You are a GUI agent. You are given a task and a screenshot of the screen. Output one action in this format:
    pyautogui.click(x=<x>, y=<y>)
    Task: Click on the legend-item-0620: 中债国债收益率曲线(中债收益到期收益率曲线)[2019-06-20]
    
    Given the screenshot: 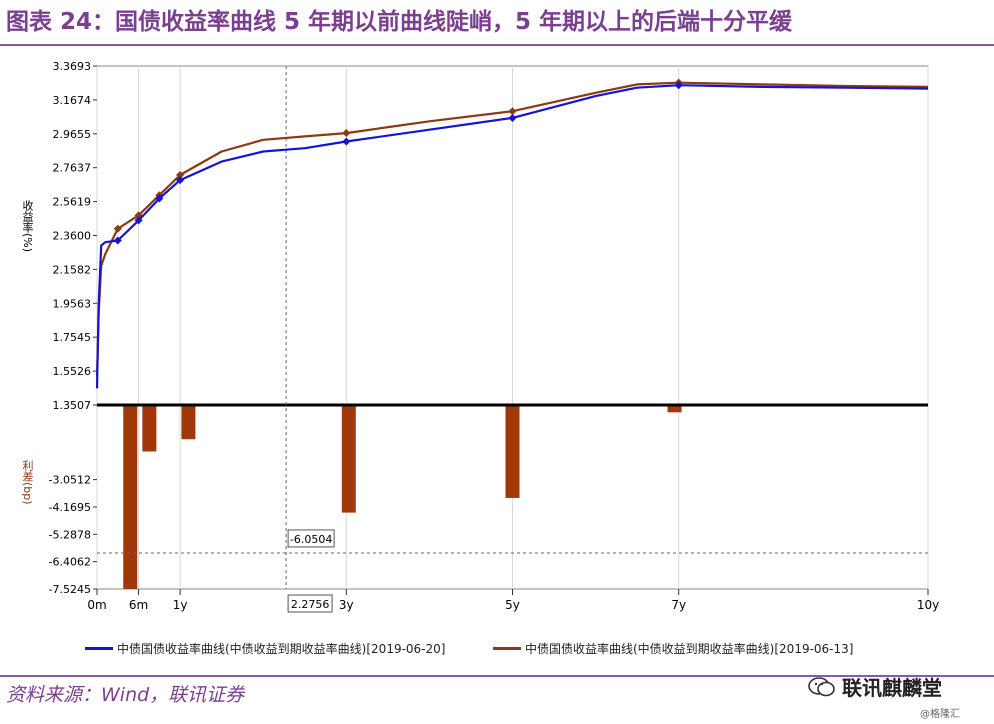 What is the action you would take?
    pyautogui.click(x=265, y=648)
    